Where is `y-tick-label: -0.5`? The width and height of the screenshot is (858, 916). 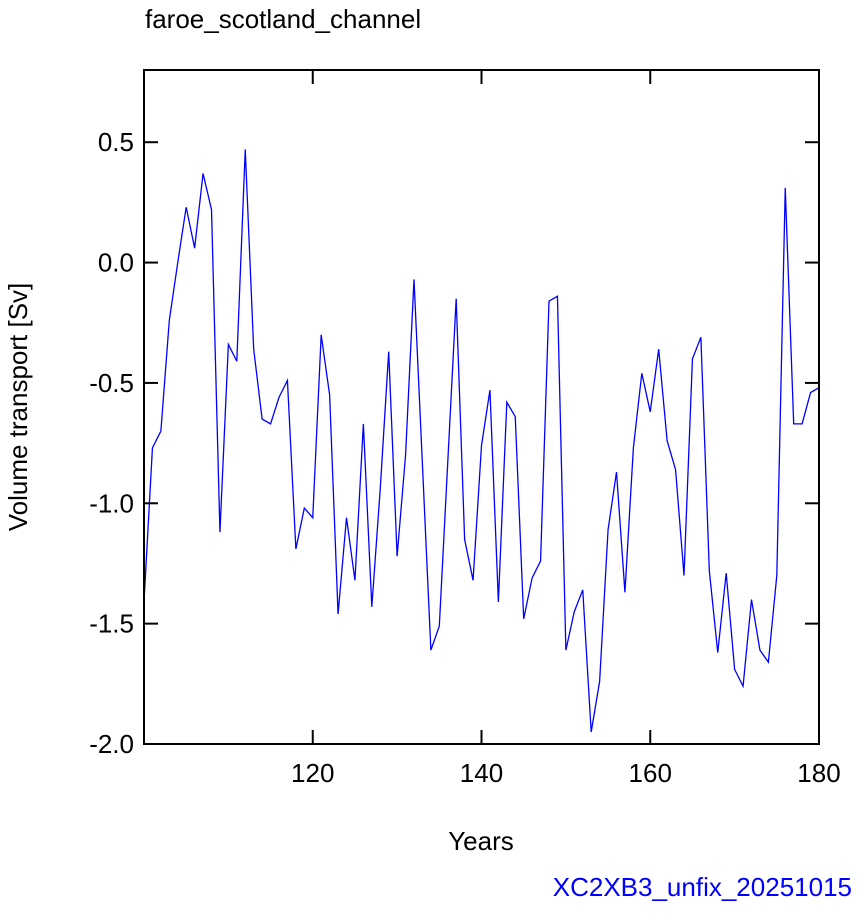 y-tick-label: -0.5 is located at coordinates (111, 383).